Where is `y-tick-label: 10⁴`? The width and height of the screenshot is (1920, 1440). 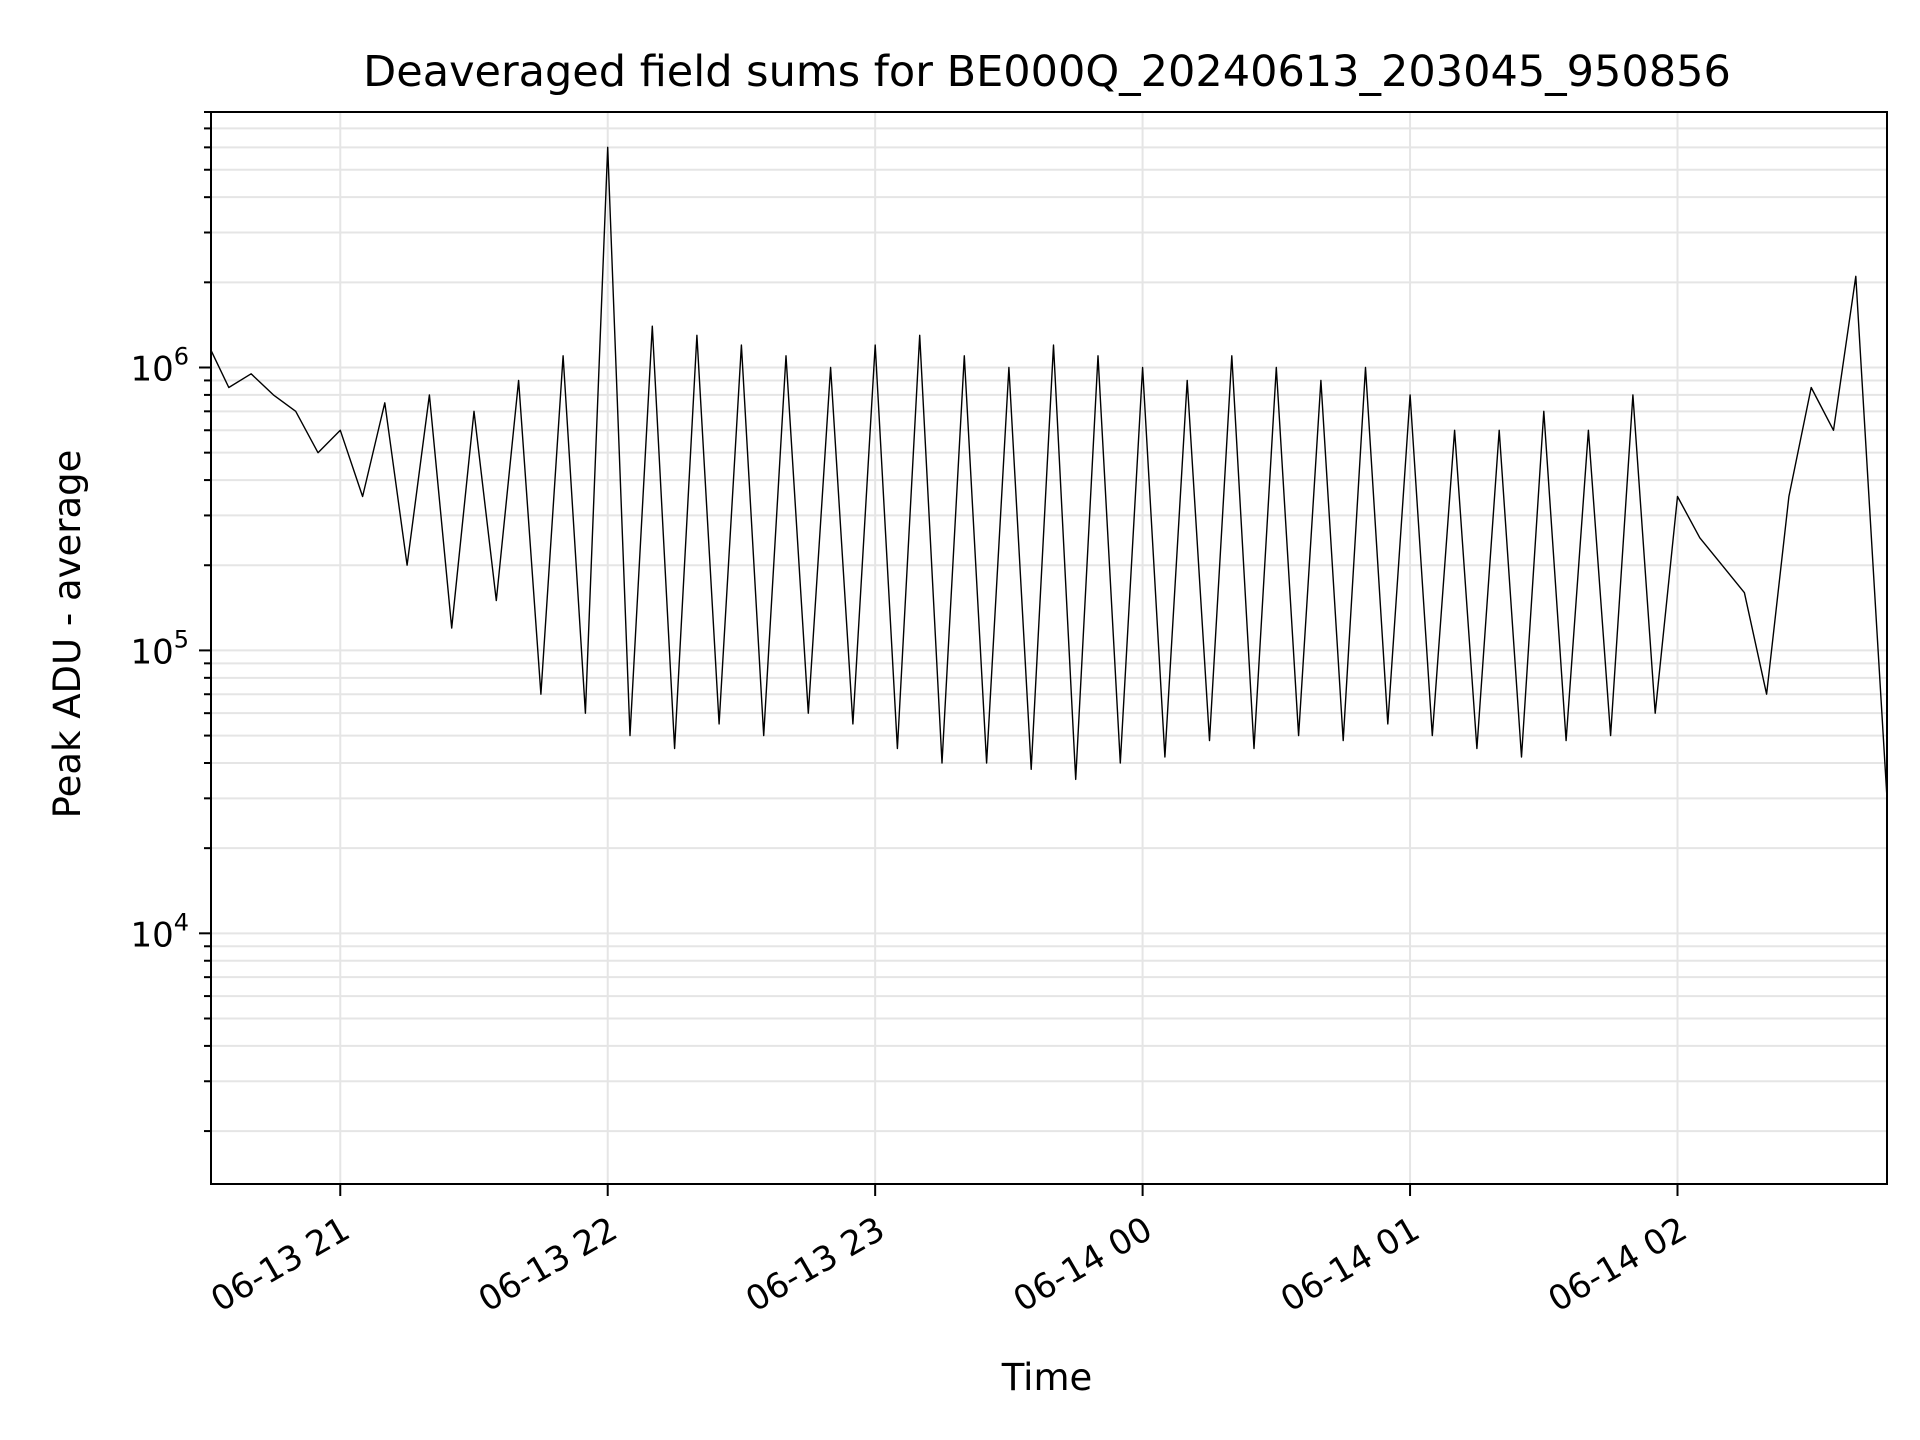 y-tick-label: 10⁴ is located at coordinates (159, 931).